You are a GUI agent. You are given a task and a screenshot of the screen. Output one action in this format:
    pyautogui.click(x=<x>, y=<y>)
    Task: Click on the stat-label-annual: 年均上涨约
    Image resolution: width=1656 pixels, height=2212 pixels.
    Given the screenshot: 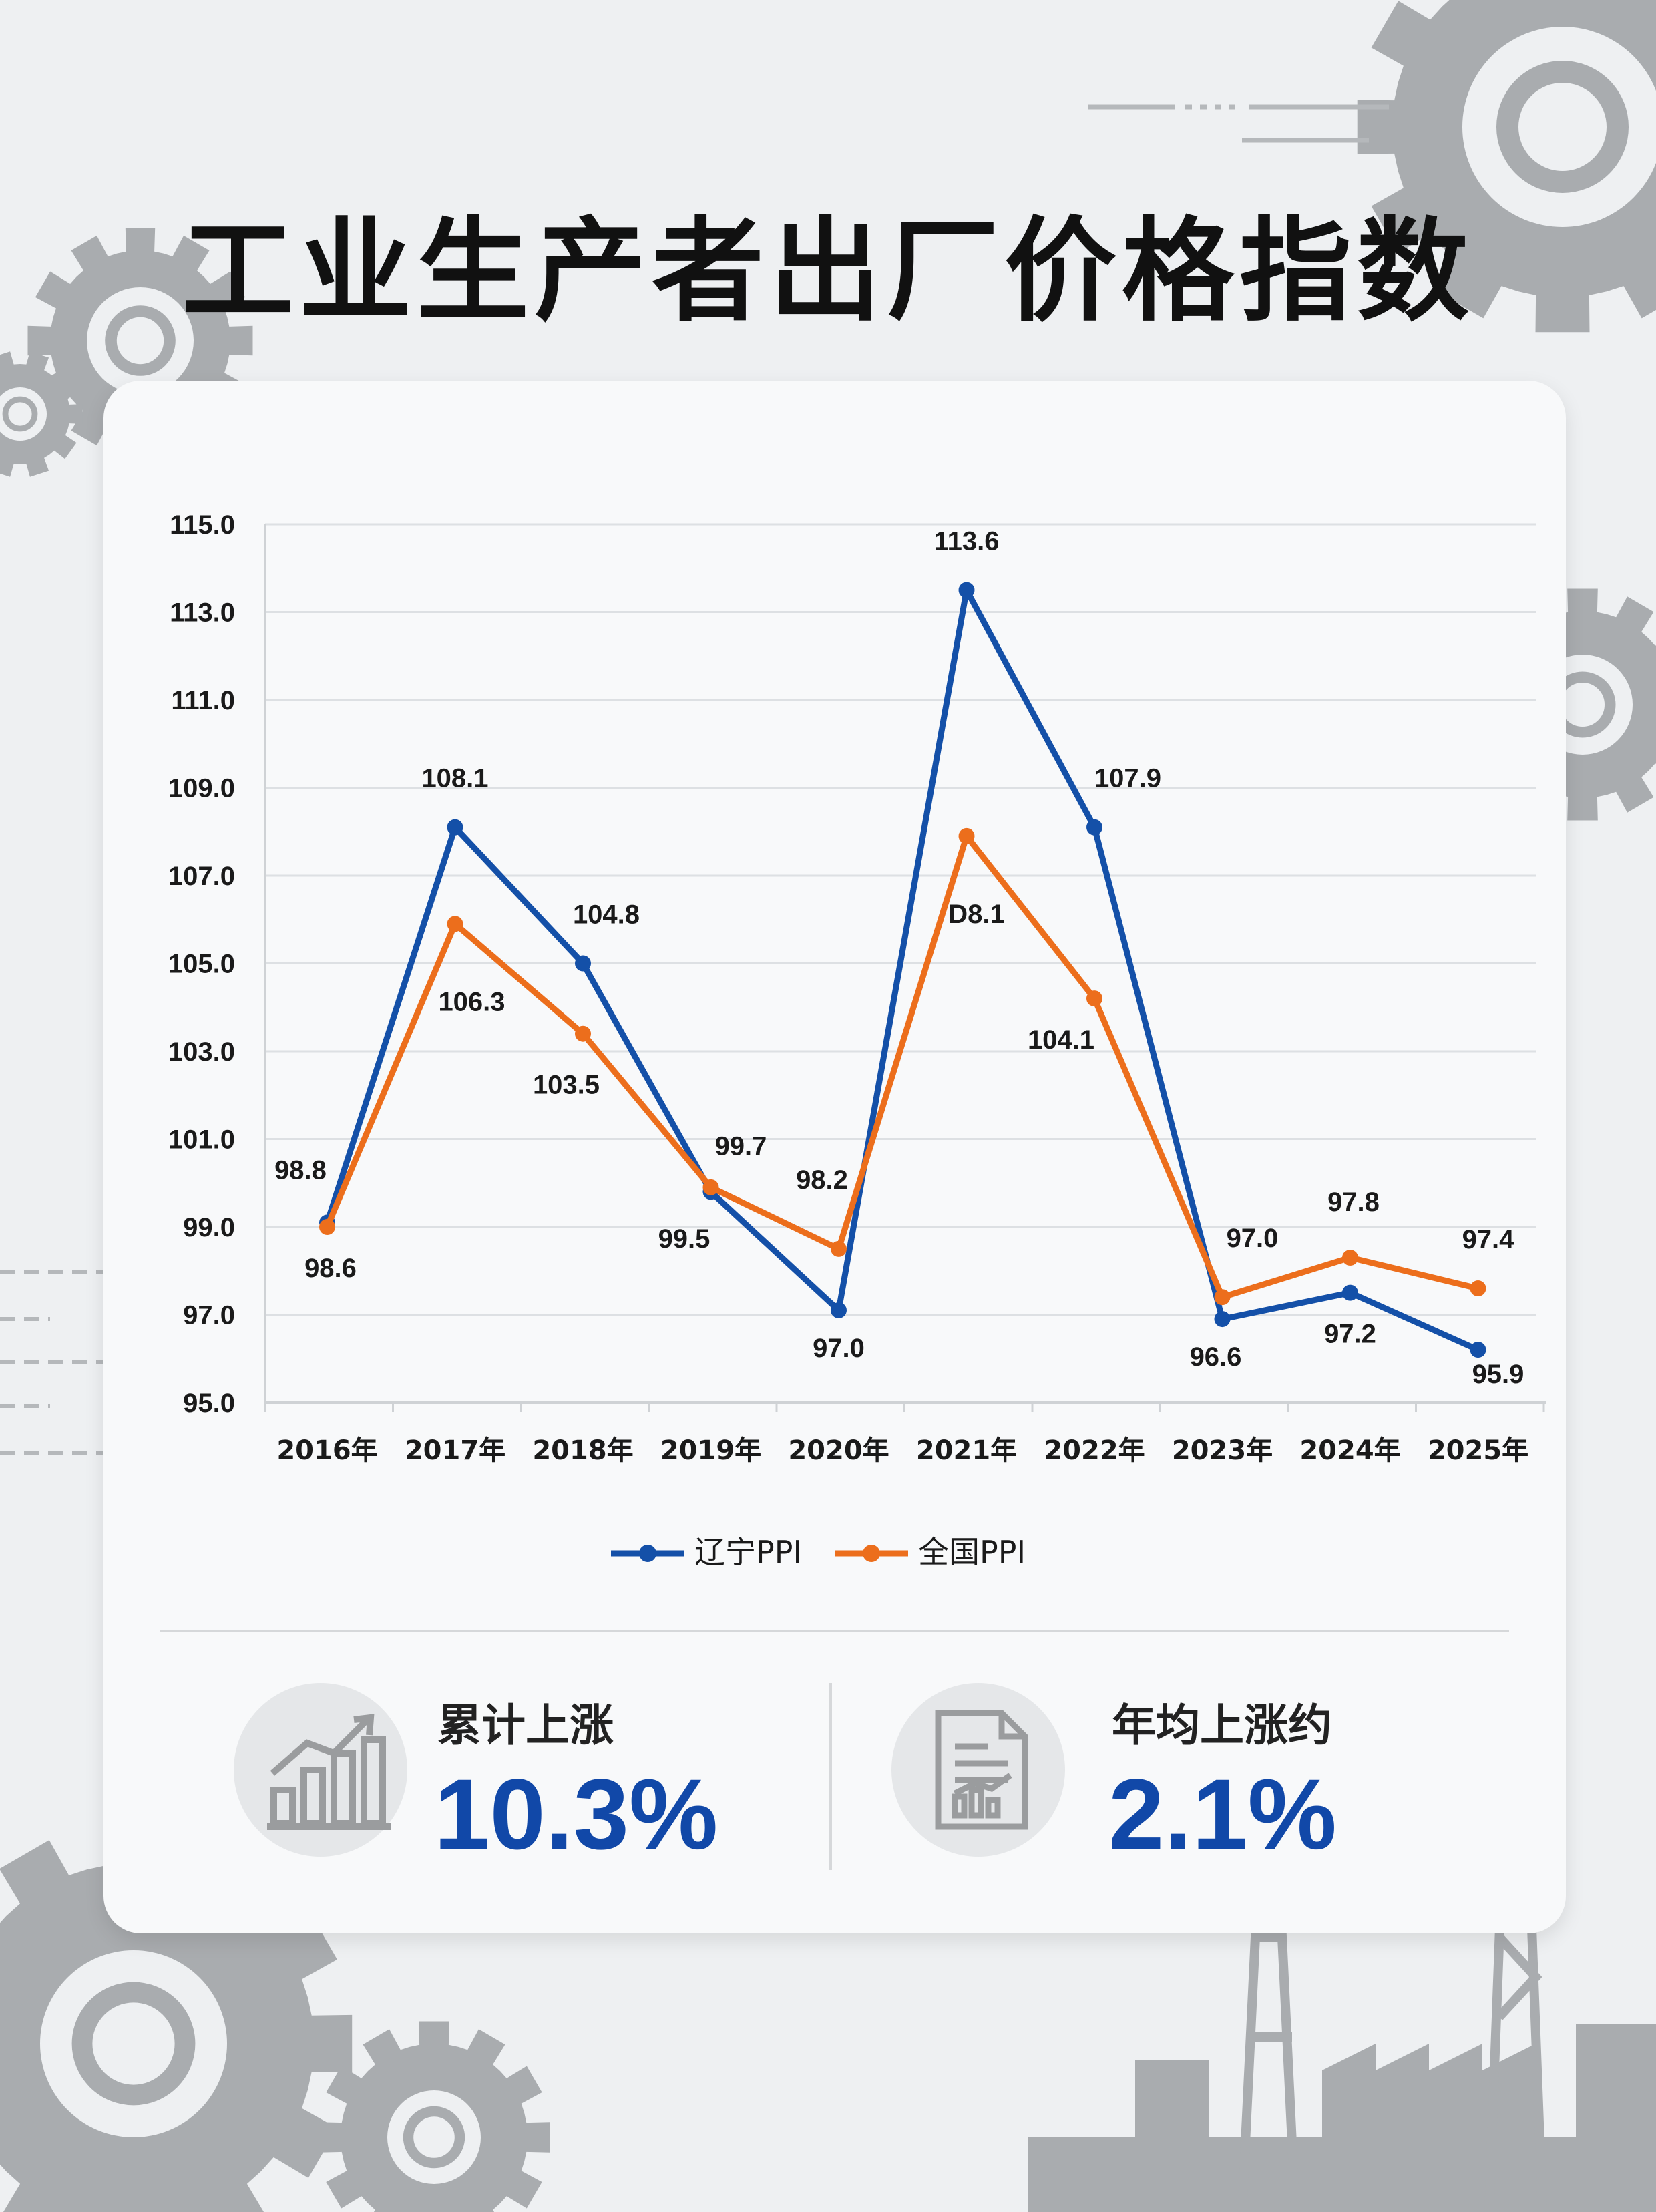 What is the action you would take?
    pyautogui.click(x=1222, y=1725)
    